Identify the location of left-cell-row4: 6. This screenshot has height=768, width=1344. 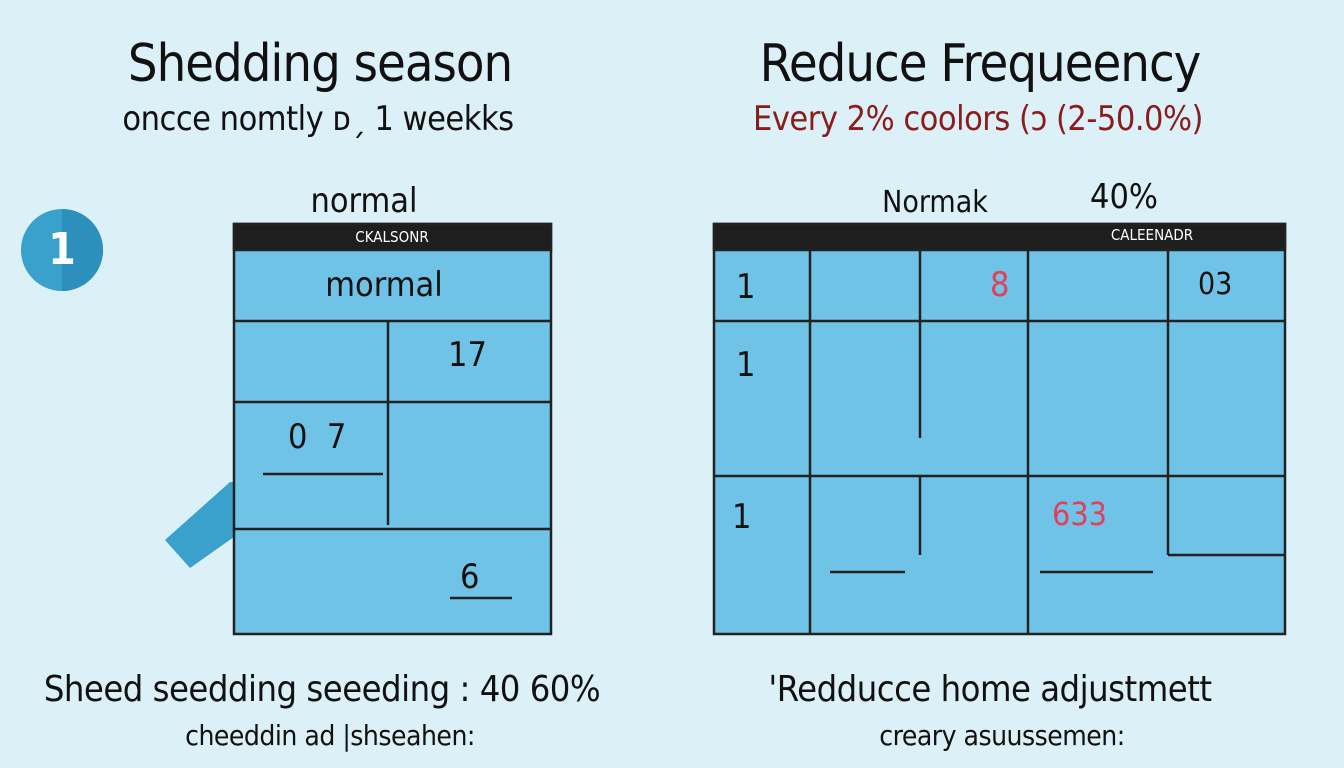
(470, 577).